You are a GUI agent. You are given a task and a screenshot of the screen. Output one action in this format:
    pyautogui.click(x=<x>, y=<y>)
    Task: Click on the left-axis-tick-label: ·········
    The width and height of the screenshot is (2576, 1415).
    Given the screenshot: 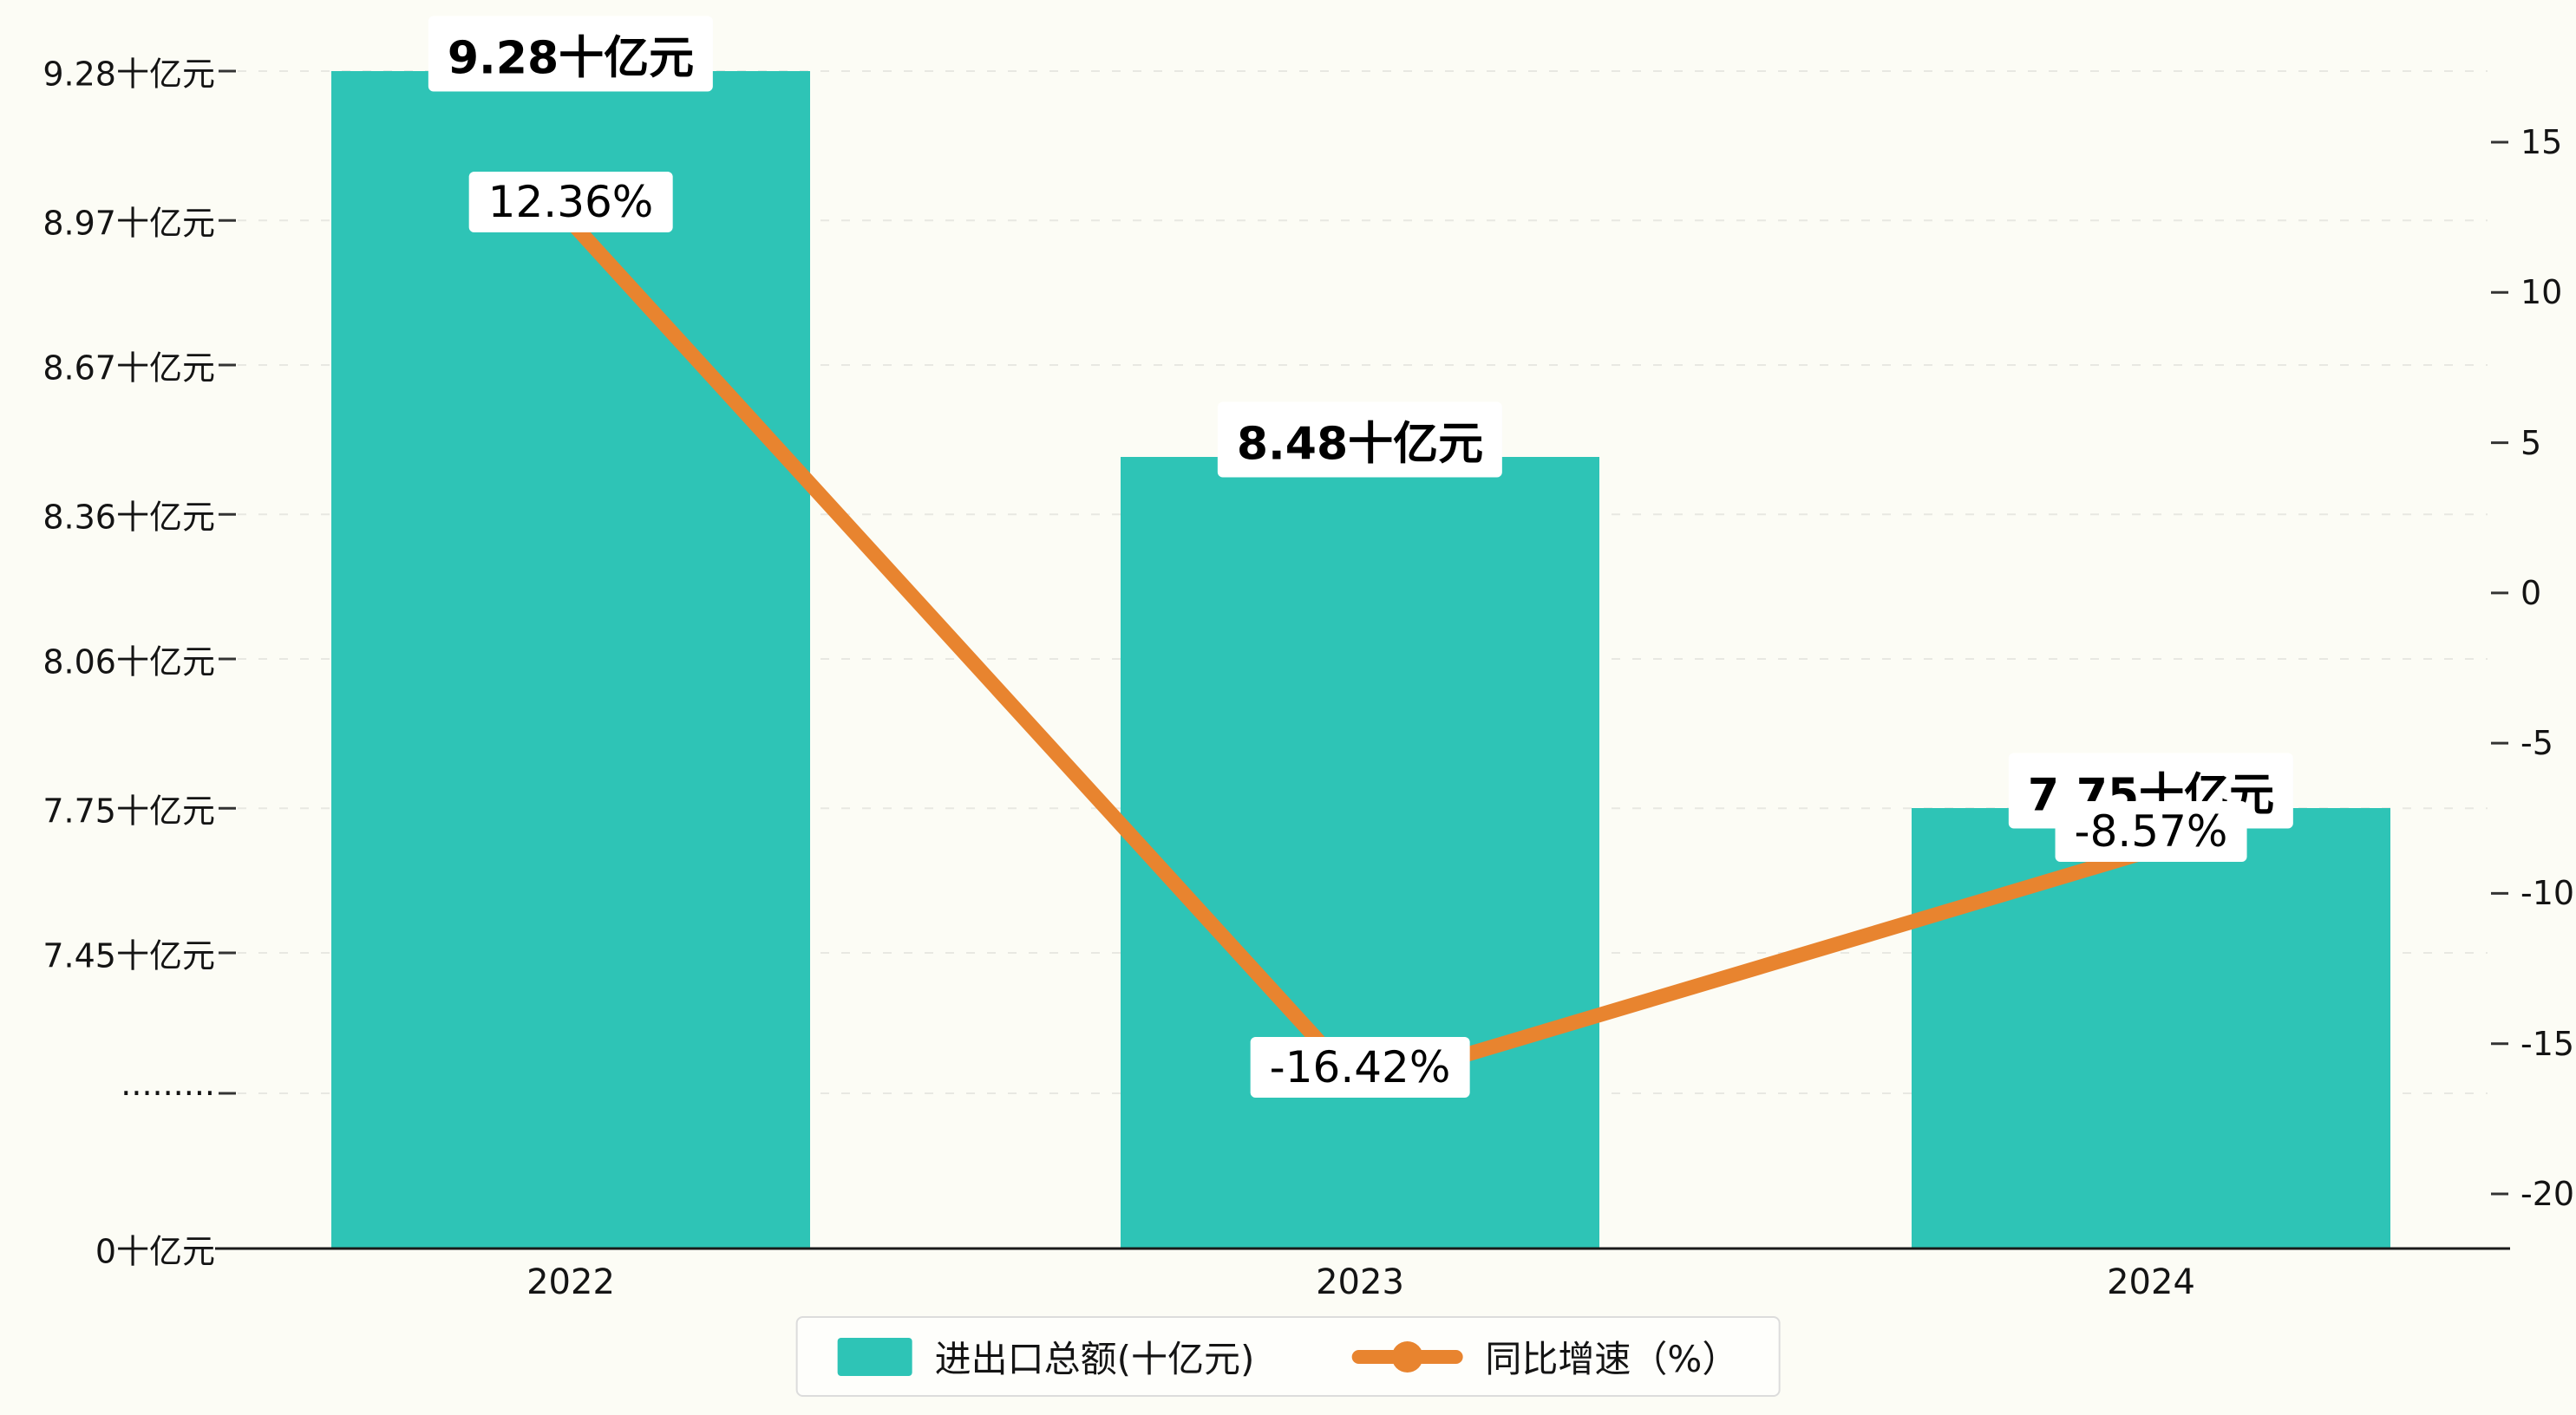 What is the action you would take?
    pyautogui.click(x=168, y=1093)
    